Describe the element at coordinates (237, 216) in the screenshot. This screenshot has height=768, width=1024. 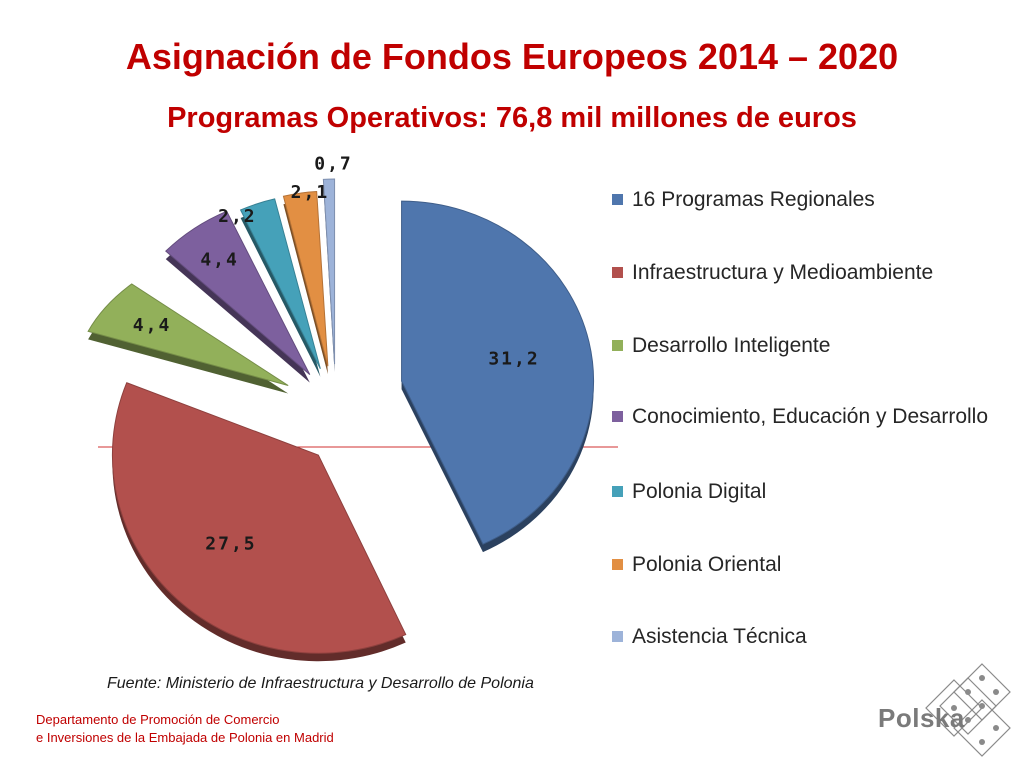
I see `data-label-polonia-digital: 2,2` at that location.